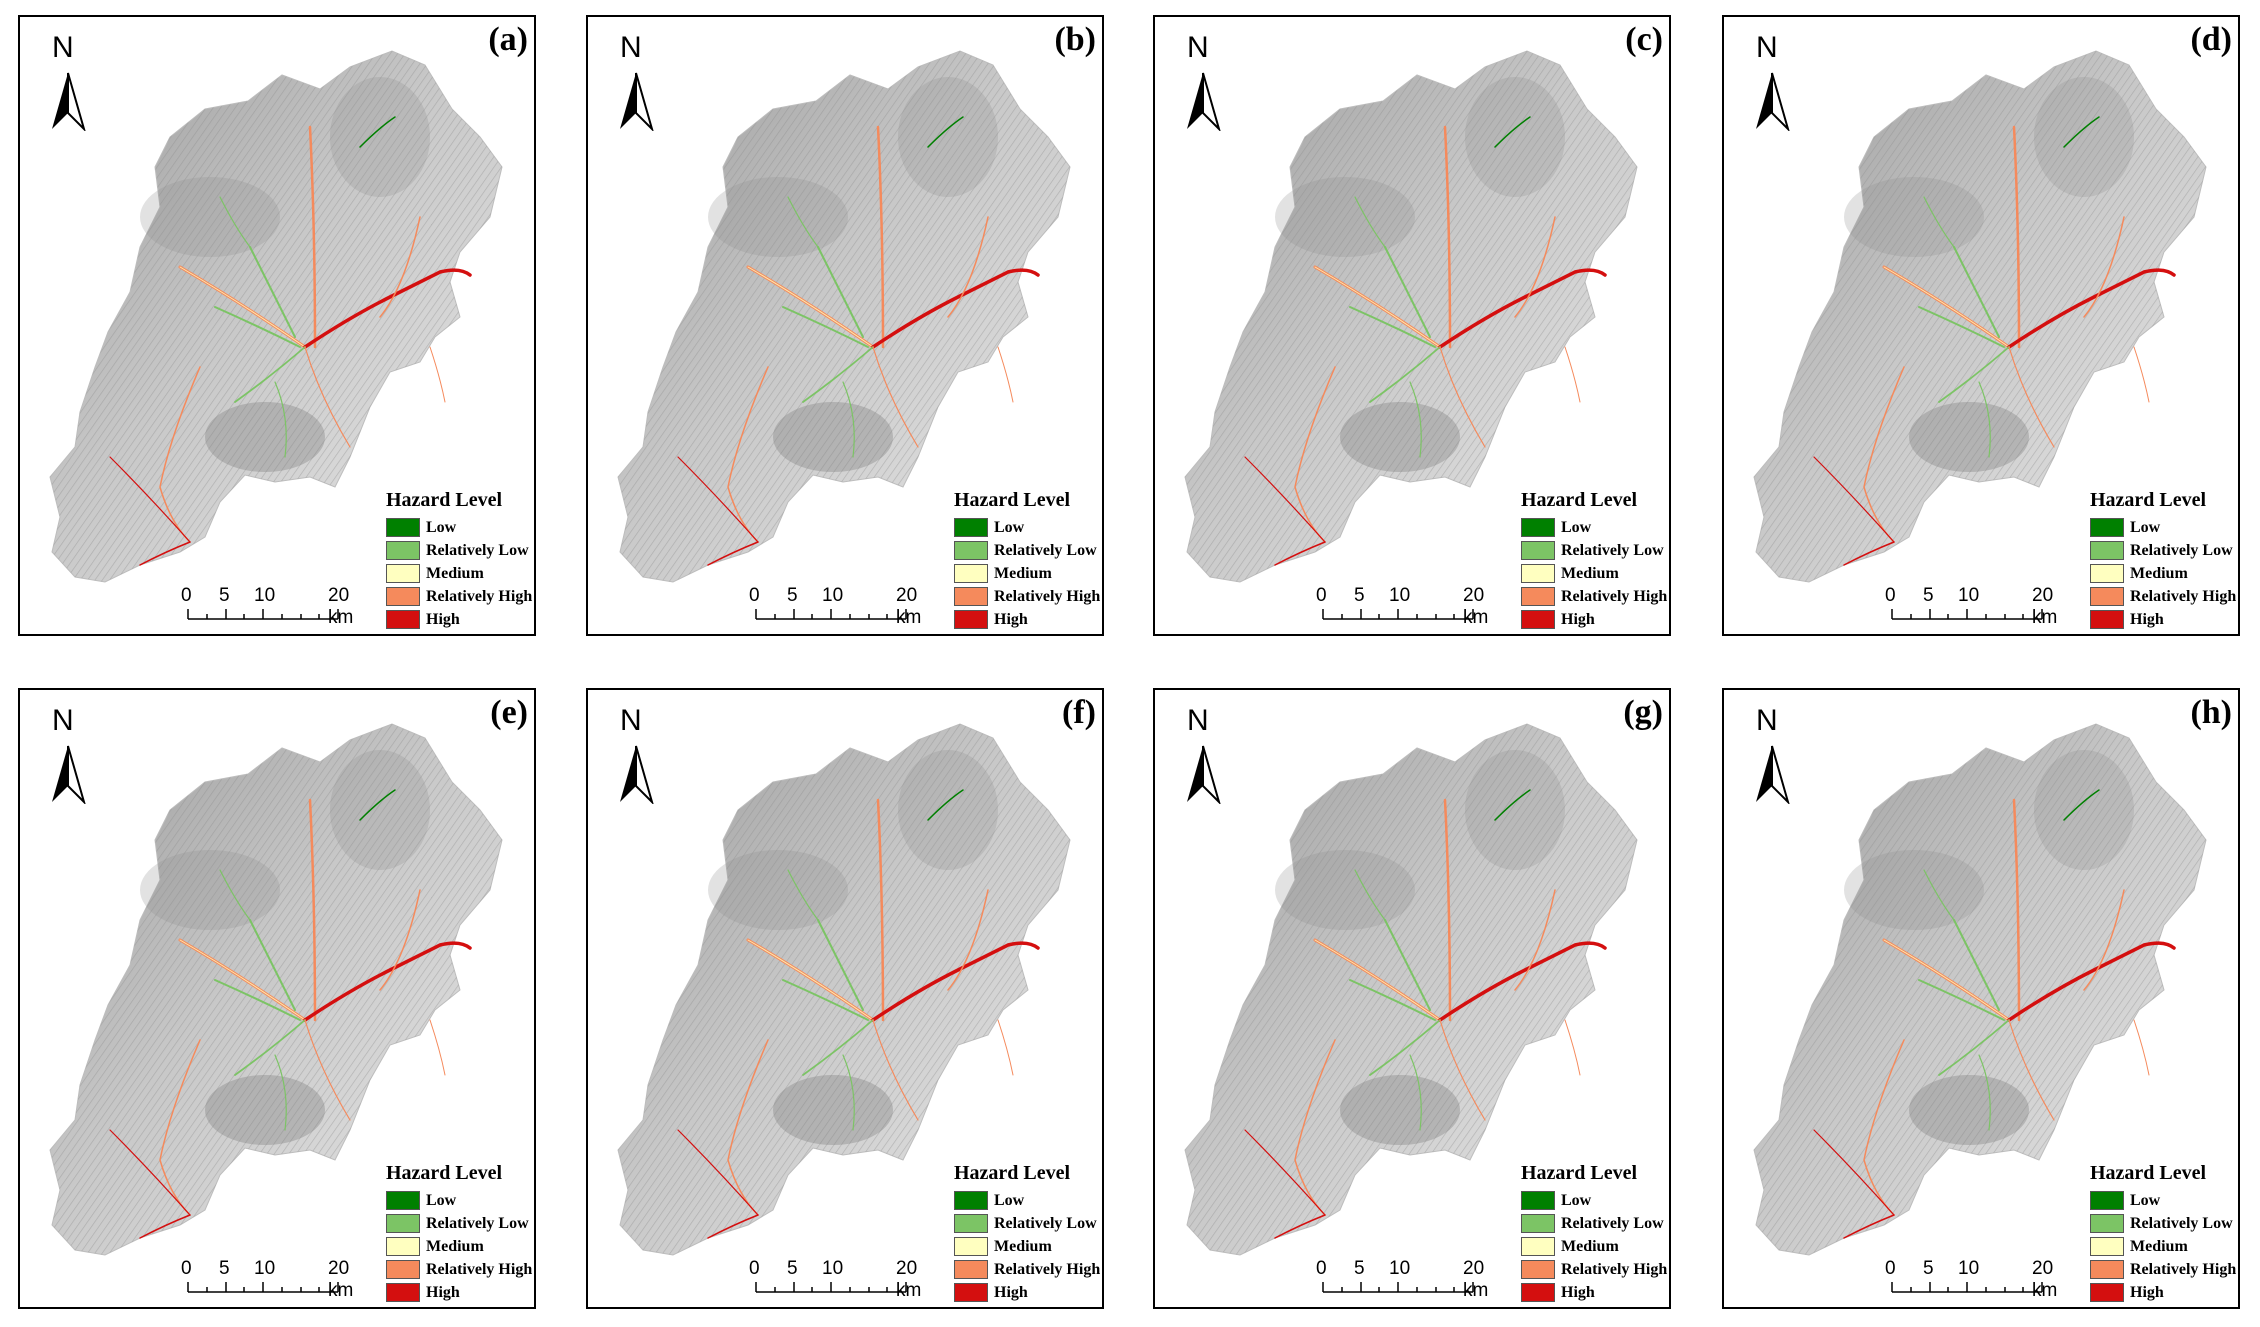  I want to click on panel-label: (c), so click(1644, 39).